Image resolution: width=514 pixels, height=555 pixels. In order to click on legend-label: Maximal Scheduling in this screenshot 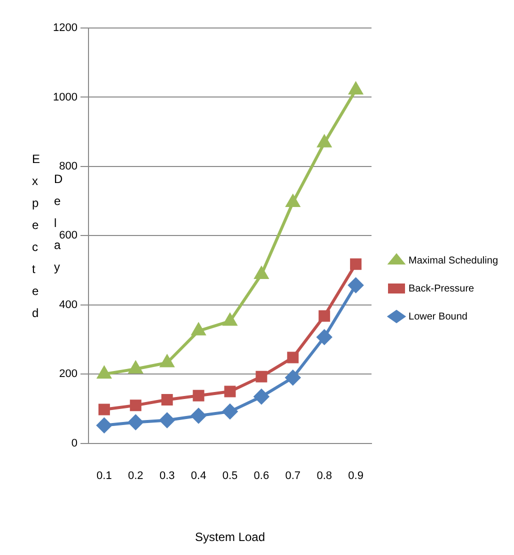, I will do `click(453, 260)`.